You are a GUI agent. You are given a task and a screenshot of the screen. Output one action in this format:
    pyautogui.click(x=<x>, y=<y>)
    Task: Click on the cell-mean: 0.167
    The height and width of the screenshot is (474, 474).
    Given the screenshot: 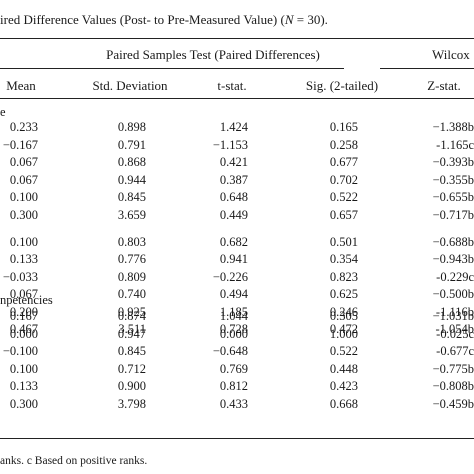 What is the action you would take?
    pyautogui.click(x=23, y=316)
    